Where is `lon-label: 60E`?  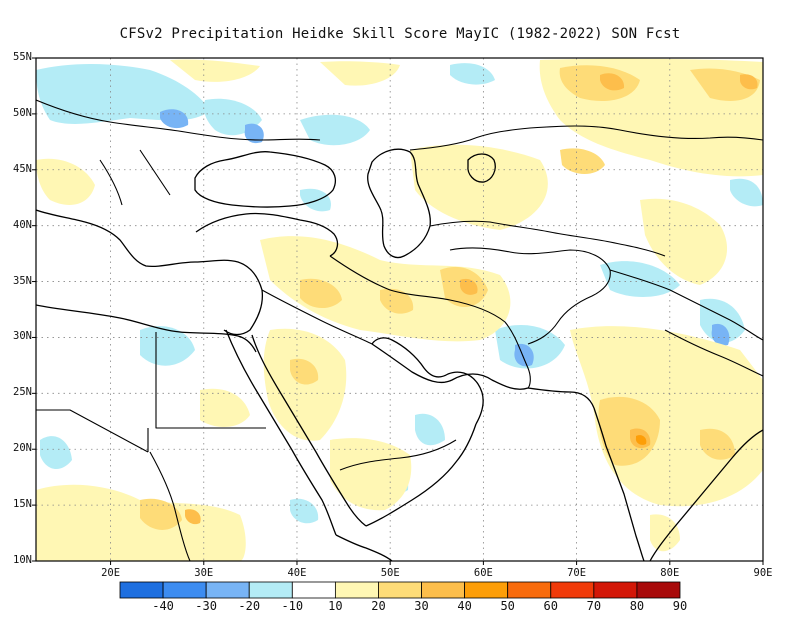
lon-label: 60E is located at coordinates (483, 573).